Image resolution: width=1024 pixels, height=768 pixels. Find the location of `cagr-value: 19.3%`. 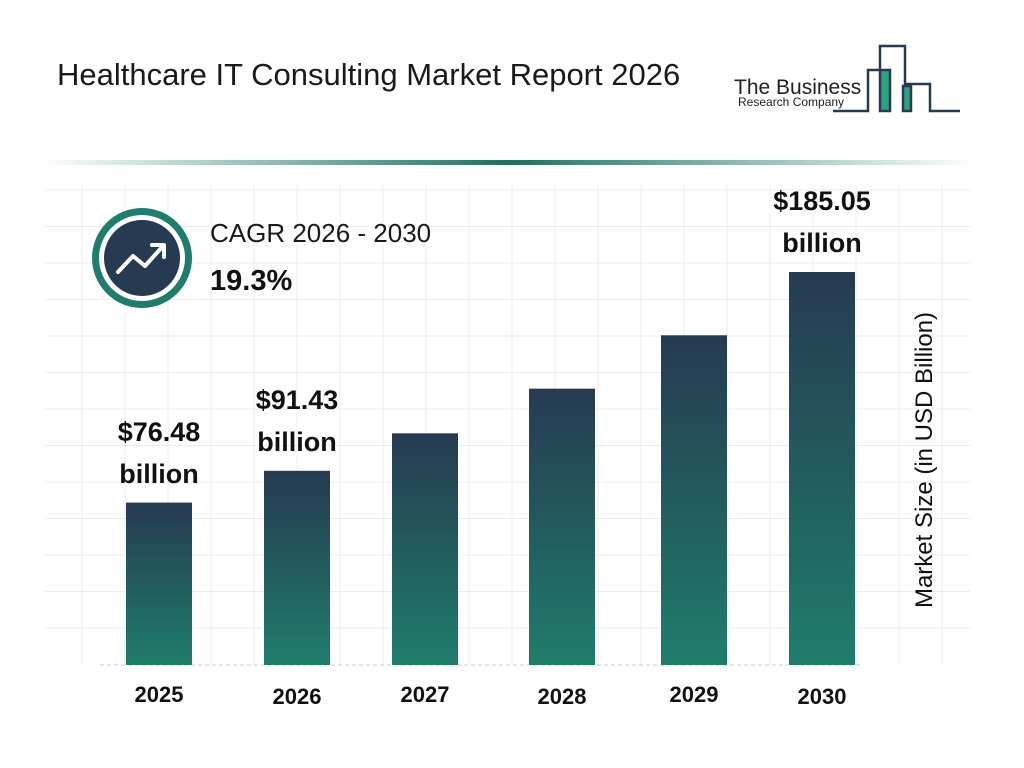

cagr-value: 19.3% is located at coordinates (251, 281).